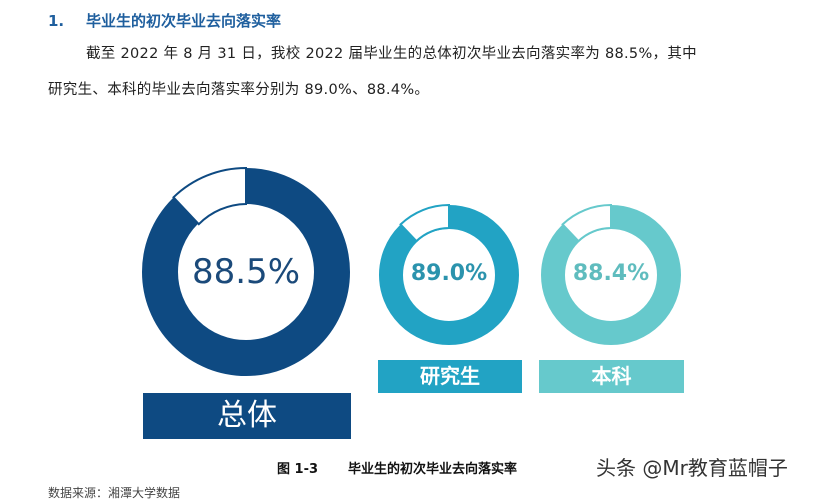 Image resolution: width=813 pixels, height=501 pixels. Describe the element at coordinates (247, 416) in the screenshot. I see `label-overall: 总体` at that location.